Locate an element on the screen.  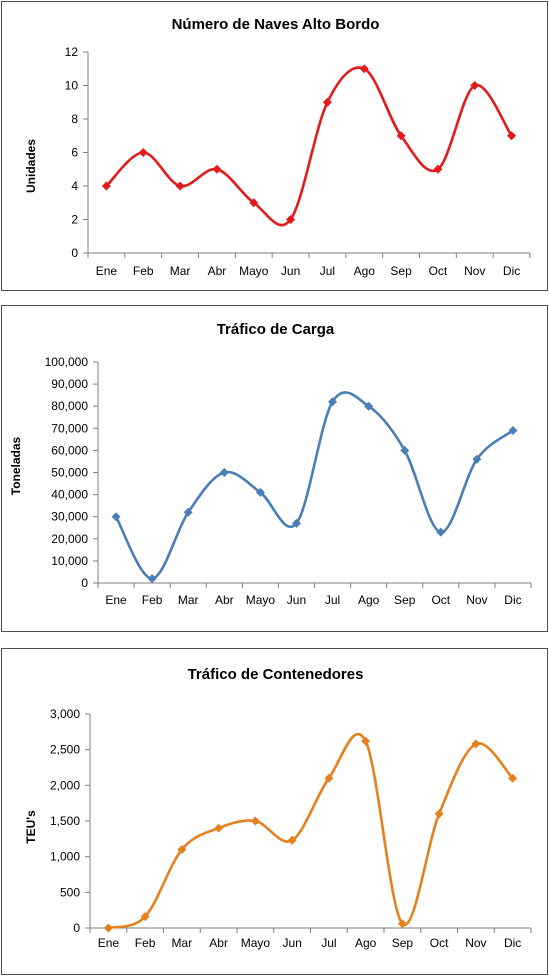
y-tick-label: 1,000 is located at coordinates (65, 857).